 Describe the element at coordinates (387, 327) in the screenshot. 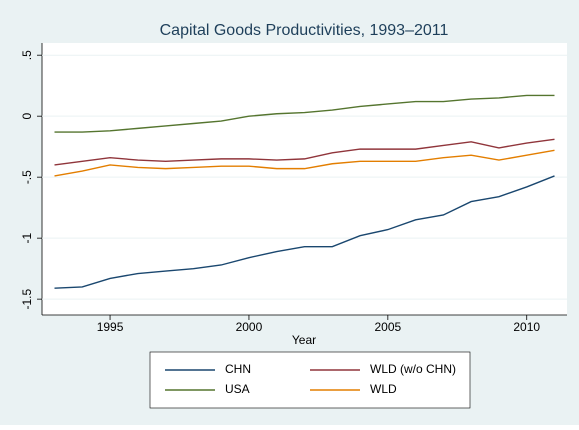

I see `x-tick-label: 2005` at that location.